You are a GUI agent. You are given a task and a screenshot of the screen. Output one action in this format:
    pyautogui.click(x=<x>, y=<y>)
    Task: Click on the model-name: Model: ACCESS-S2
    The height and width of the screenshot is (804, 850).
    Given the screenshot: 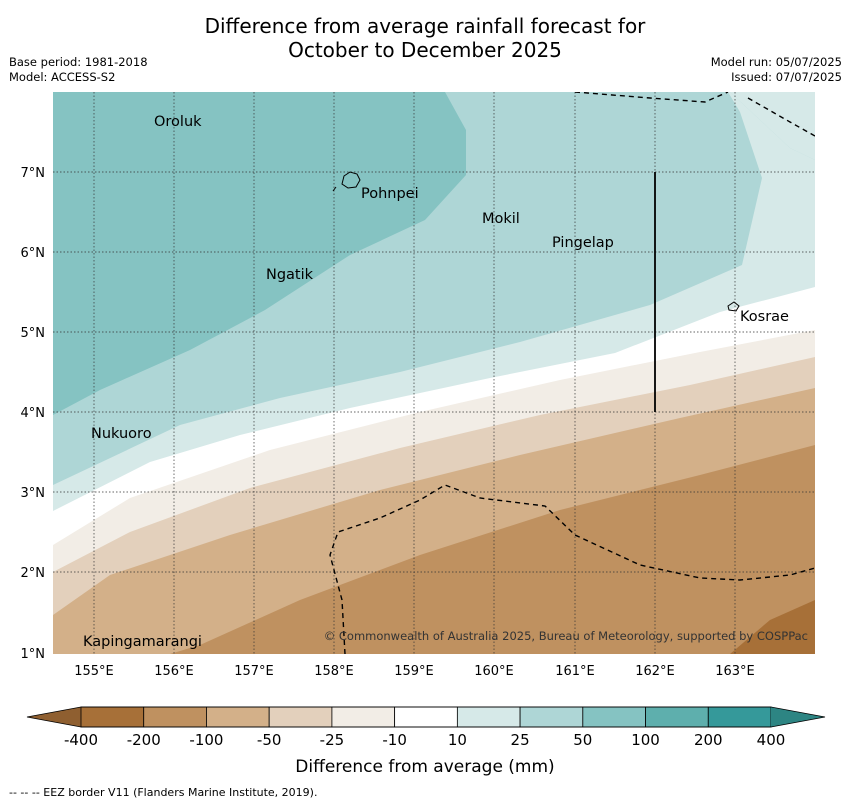 What is the action you would take?
    pyautogui.click(x=62, y=77)
    